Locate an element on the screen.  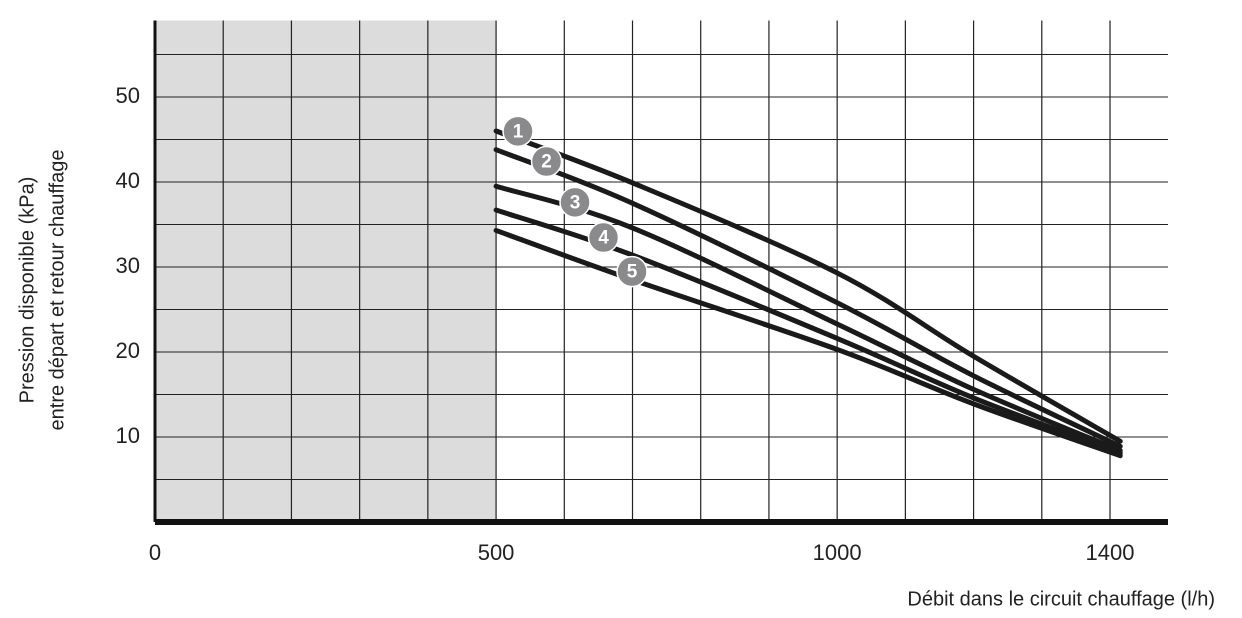
y-axis-title: Pression disponible (kPa) is located at coordinates (27, 290).